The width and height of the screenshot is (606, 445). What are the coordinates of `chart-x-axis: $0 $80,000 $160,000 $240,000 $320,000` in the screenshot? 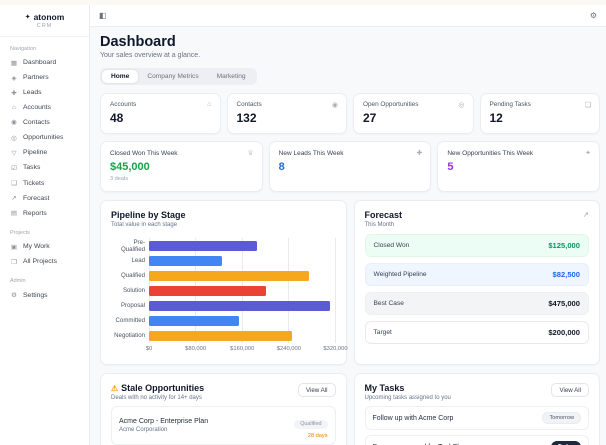 It's located at (246, 350).